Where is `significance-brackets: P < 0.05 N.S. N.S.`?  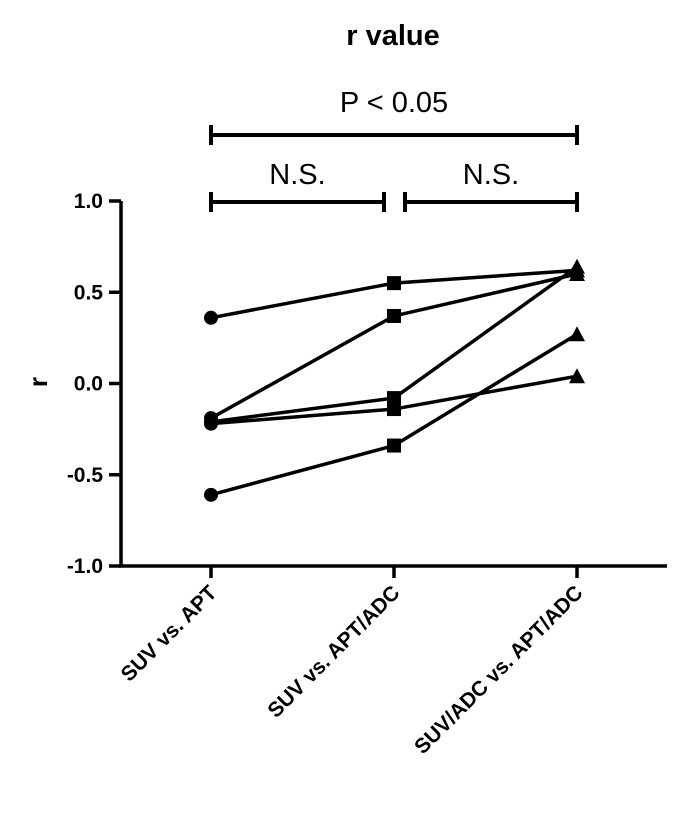
significance-brackets: P < 0.05 N.S. N.S. is located at coordinates (394, 149).